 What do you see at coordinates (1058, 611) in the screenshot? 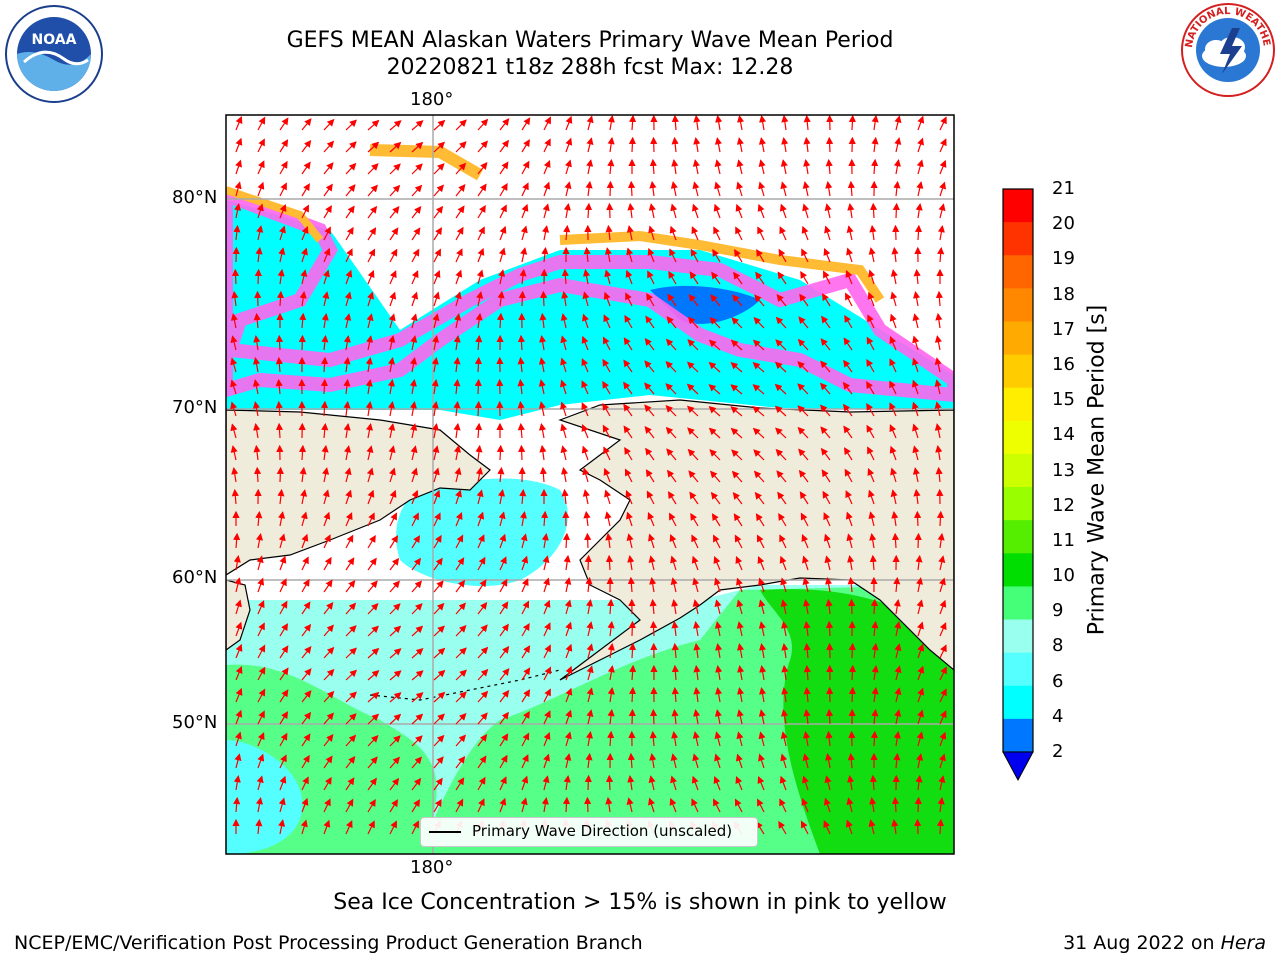
I see `colorbar-tick-label: 9` at bounding box center [1058, 611].